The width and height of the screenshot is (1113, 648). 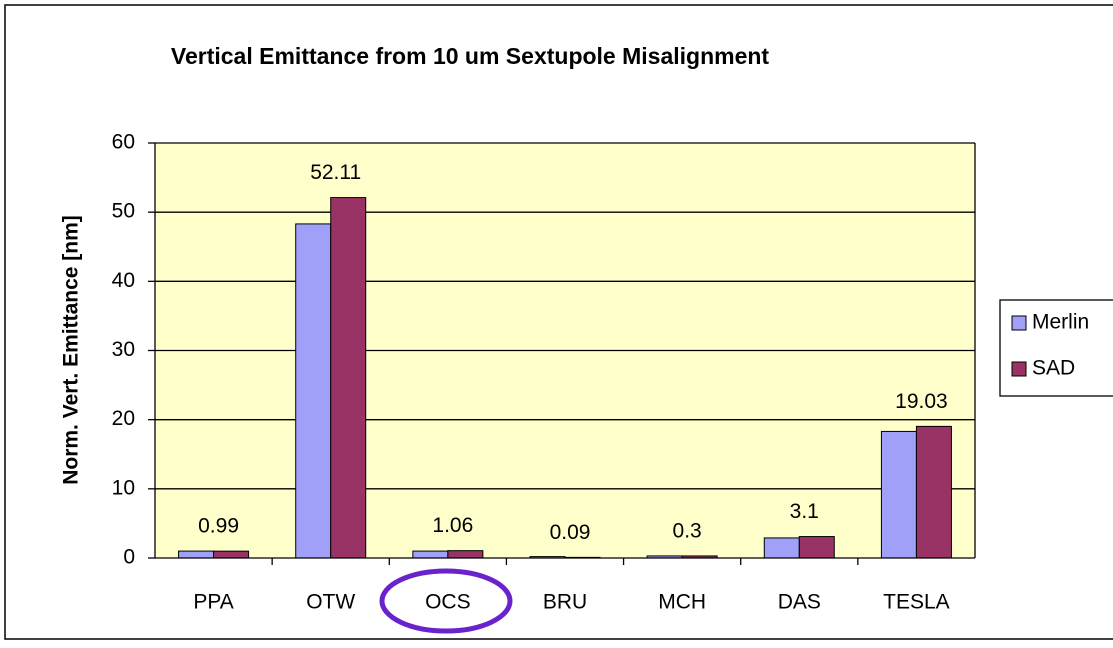 I want to click on x-tick-label: OTW, so click(x=330, y=602).